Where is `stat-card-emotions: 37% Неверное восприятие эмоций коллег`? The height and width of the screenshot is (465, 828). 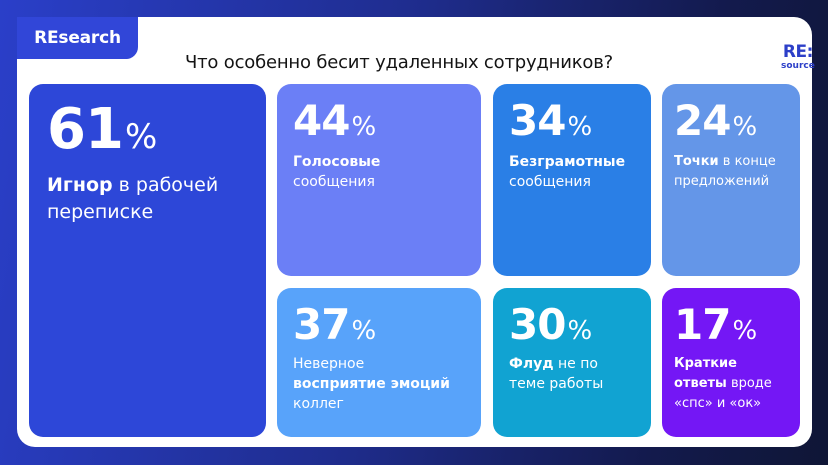 stat-card-emotions: 37% Неверное восприятие эмоций коллег is located at coordinates (379, 362).